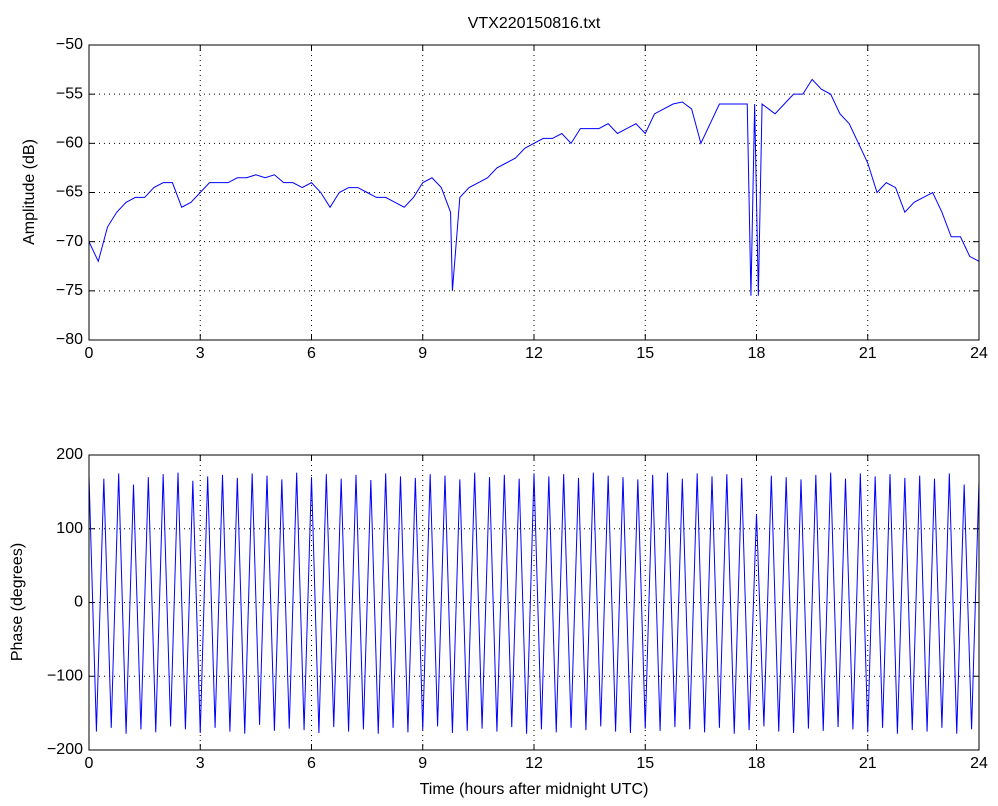 This screenshot has height=806, width=998. What do you see at coordinates (69, 192) in the screenshot?
I see `y-tick-label: −65` at bounding box center [69, 192].